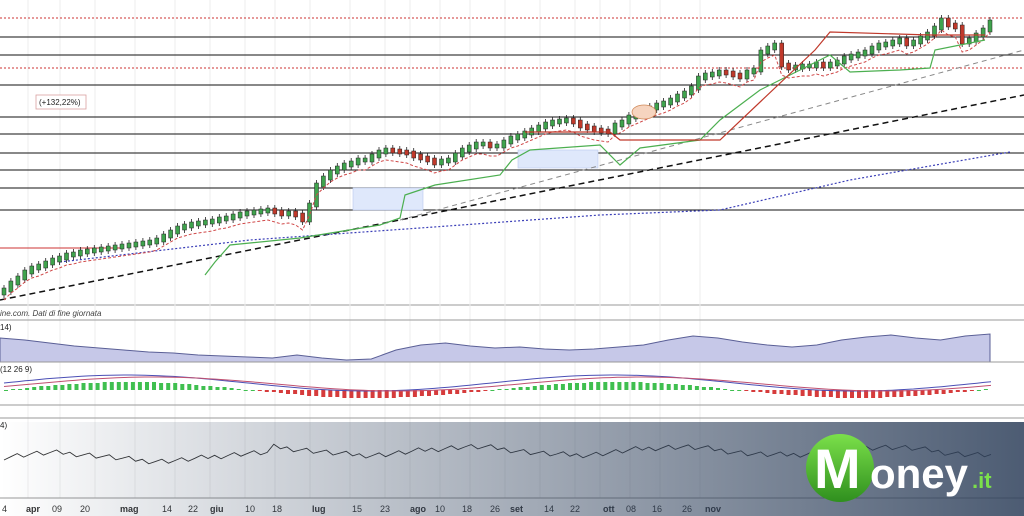 The image size is (1024, 516). Describe the element at coordinates (631, 509) in the screenshot. I see `x-tick-label: 08` at that location.